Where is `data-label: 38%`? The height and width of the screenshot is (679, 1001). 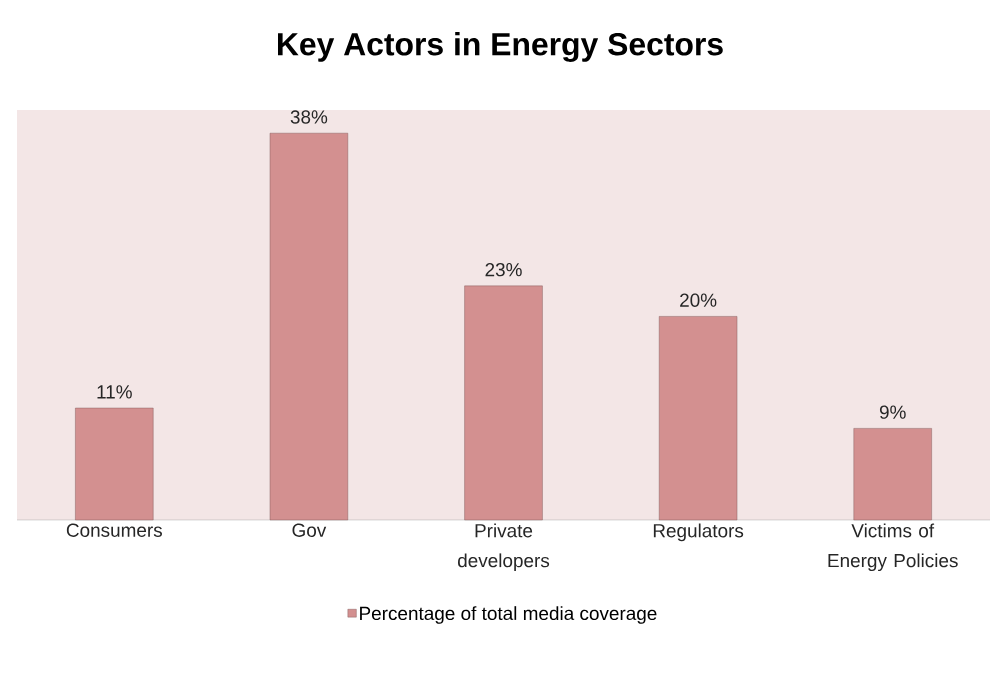 data-label: 38% is located at coordinates (309, 117).